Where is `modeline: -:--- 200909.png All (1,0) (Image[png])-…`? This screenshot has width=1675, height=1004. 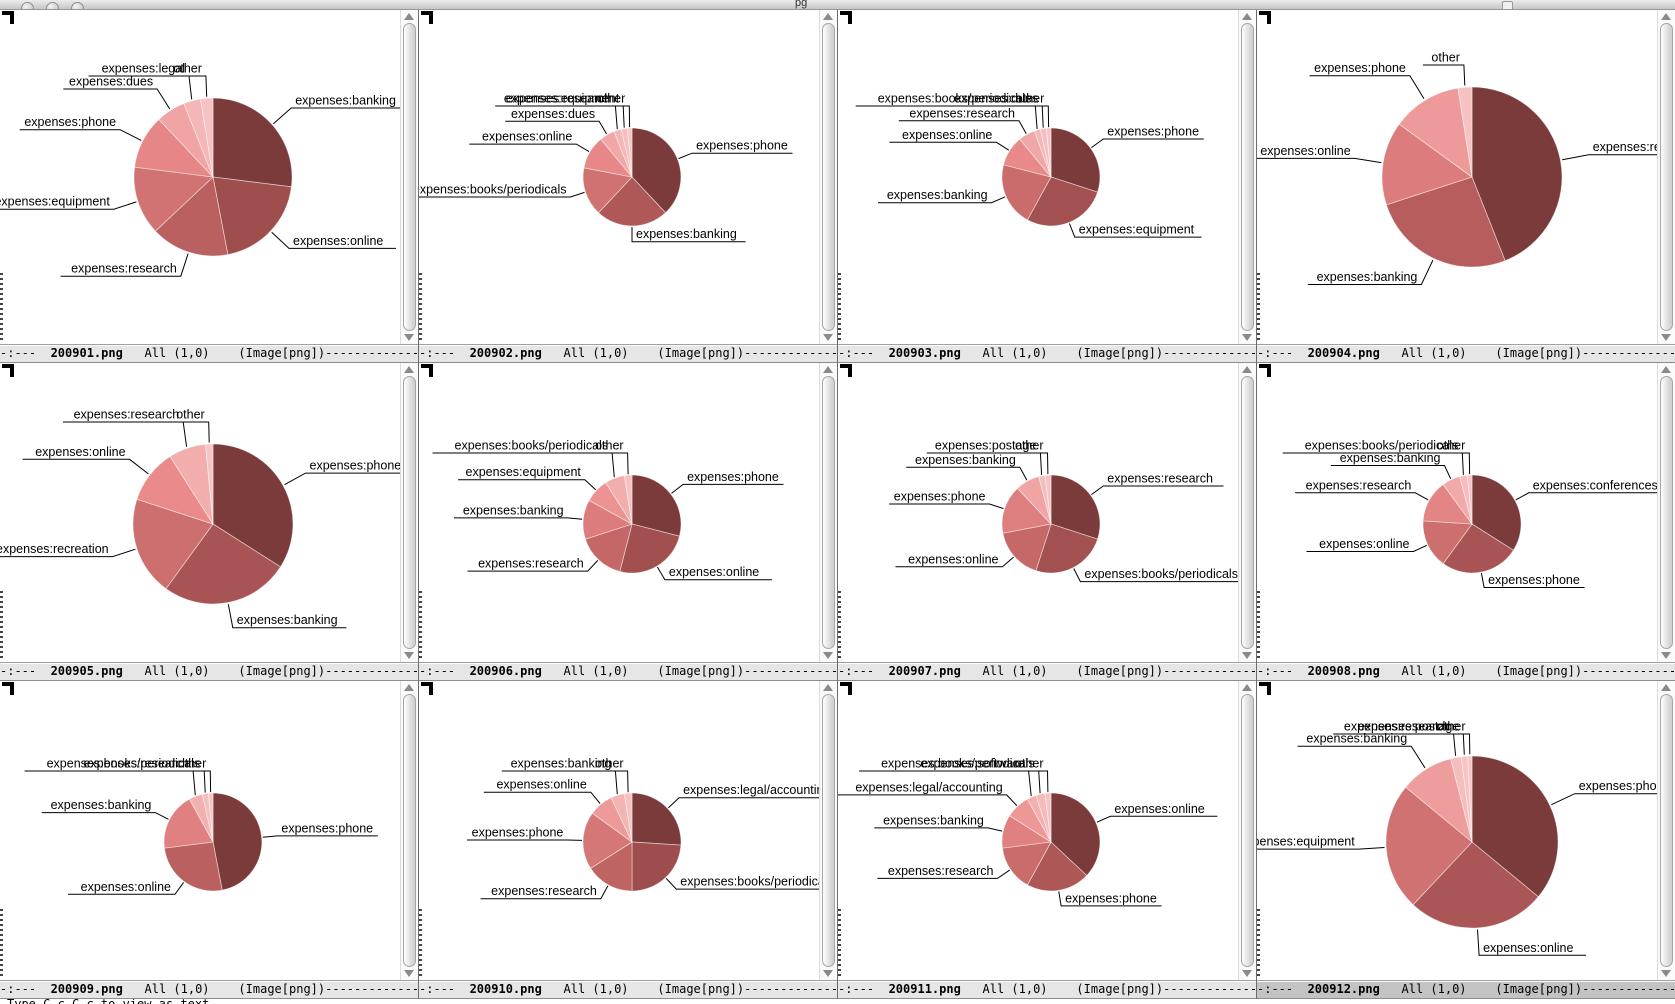 modeline: -:--- 200909.png All (1,0) (Image[png])-… is located at coordinates (209, 989).